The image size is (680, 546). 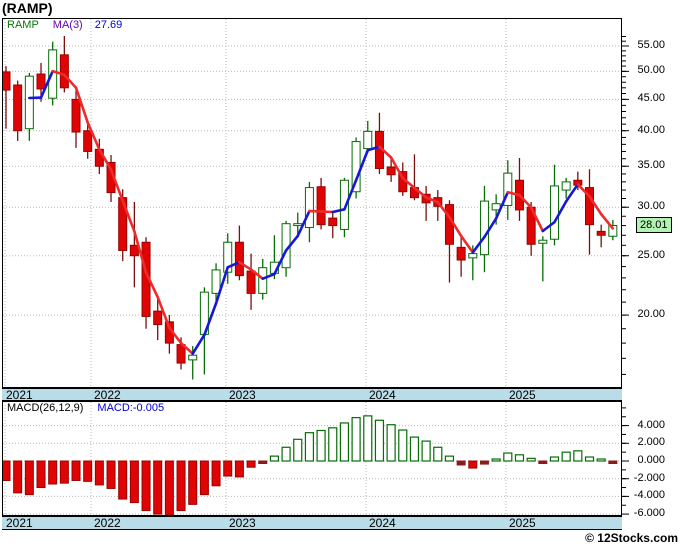 What do you see at coordinates (651, 206) in the screenshot?
I see `price-axis-label: 30.00` at bounding box center [651, 206].